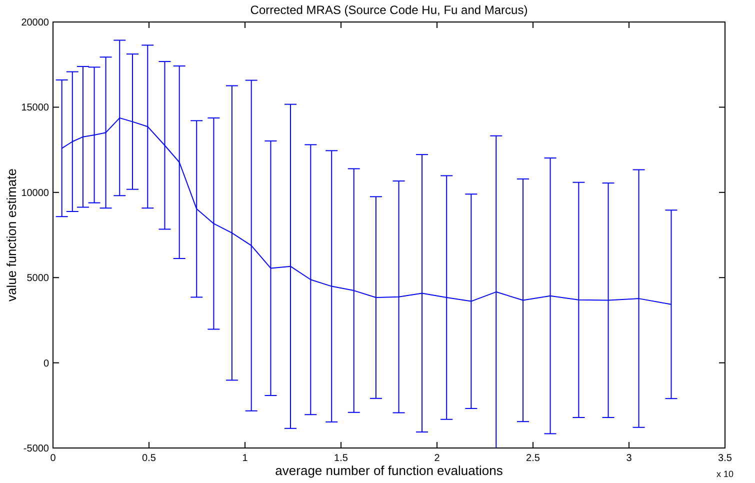 The width and height of the screenshot is (755, 483). Describe the element at coordinates (11, 235) in the screenshot. I see `y-axis-title: value function estimate` at that location.